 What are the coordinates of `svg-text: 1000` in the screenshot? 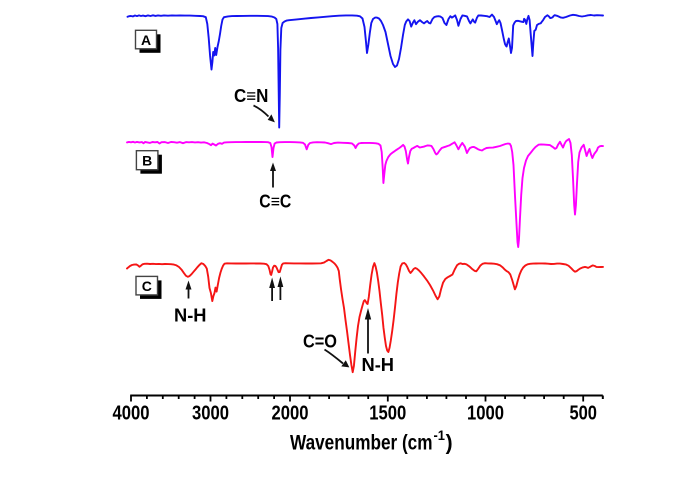 It's located at (485, 414).